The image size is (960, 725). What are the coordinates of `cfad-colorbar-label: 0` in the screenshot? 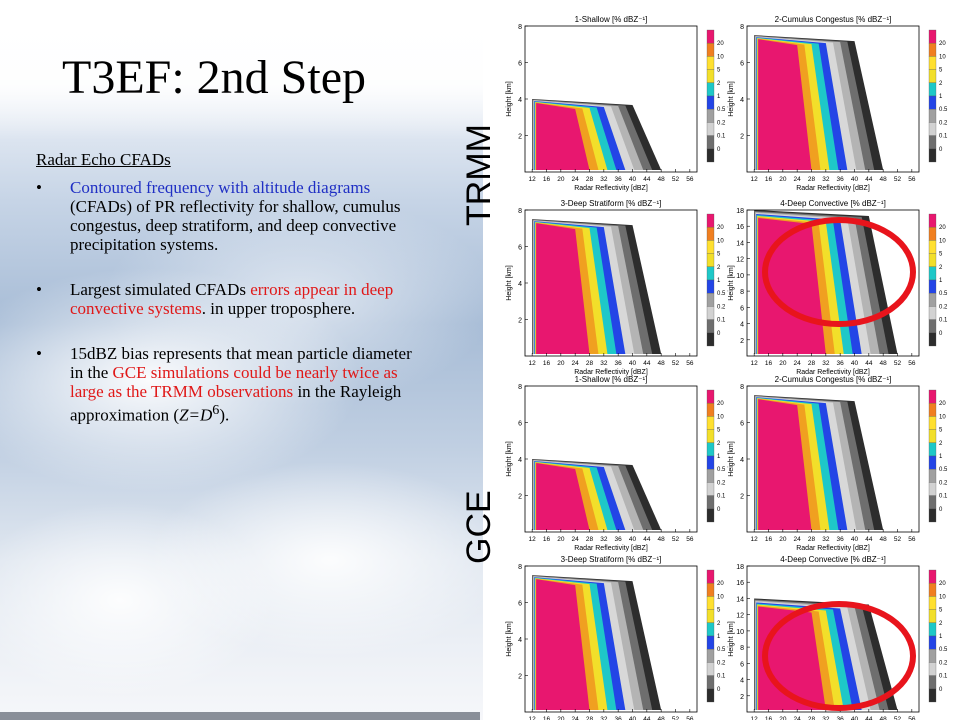 It's located at (719, 150).